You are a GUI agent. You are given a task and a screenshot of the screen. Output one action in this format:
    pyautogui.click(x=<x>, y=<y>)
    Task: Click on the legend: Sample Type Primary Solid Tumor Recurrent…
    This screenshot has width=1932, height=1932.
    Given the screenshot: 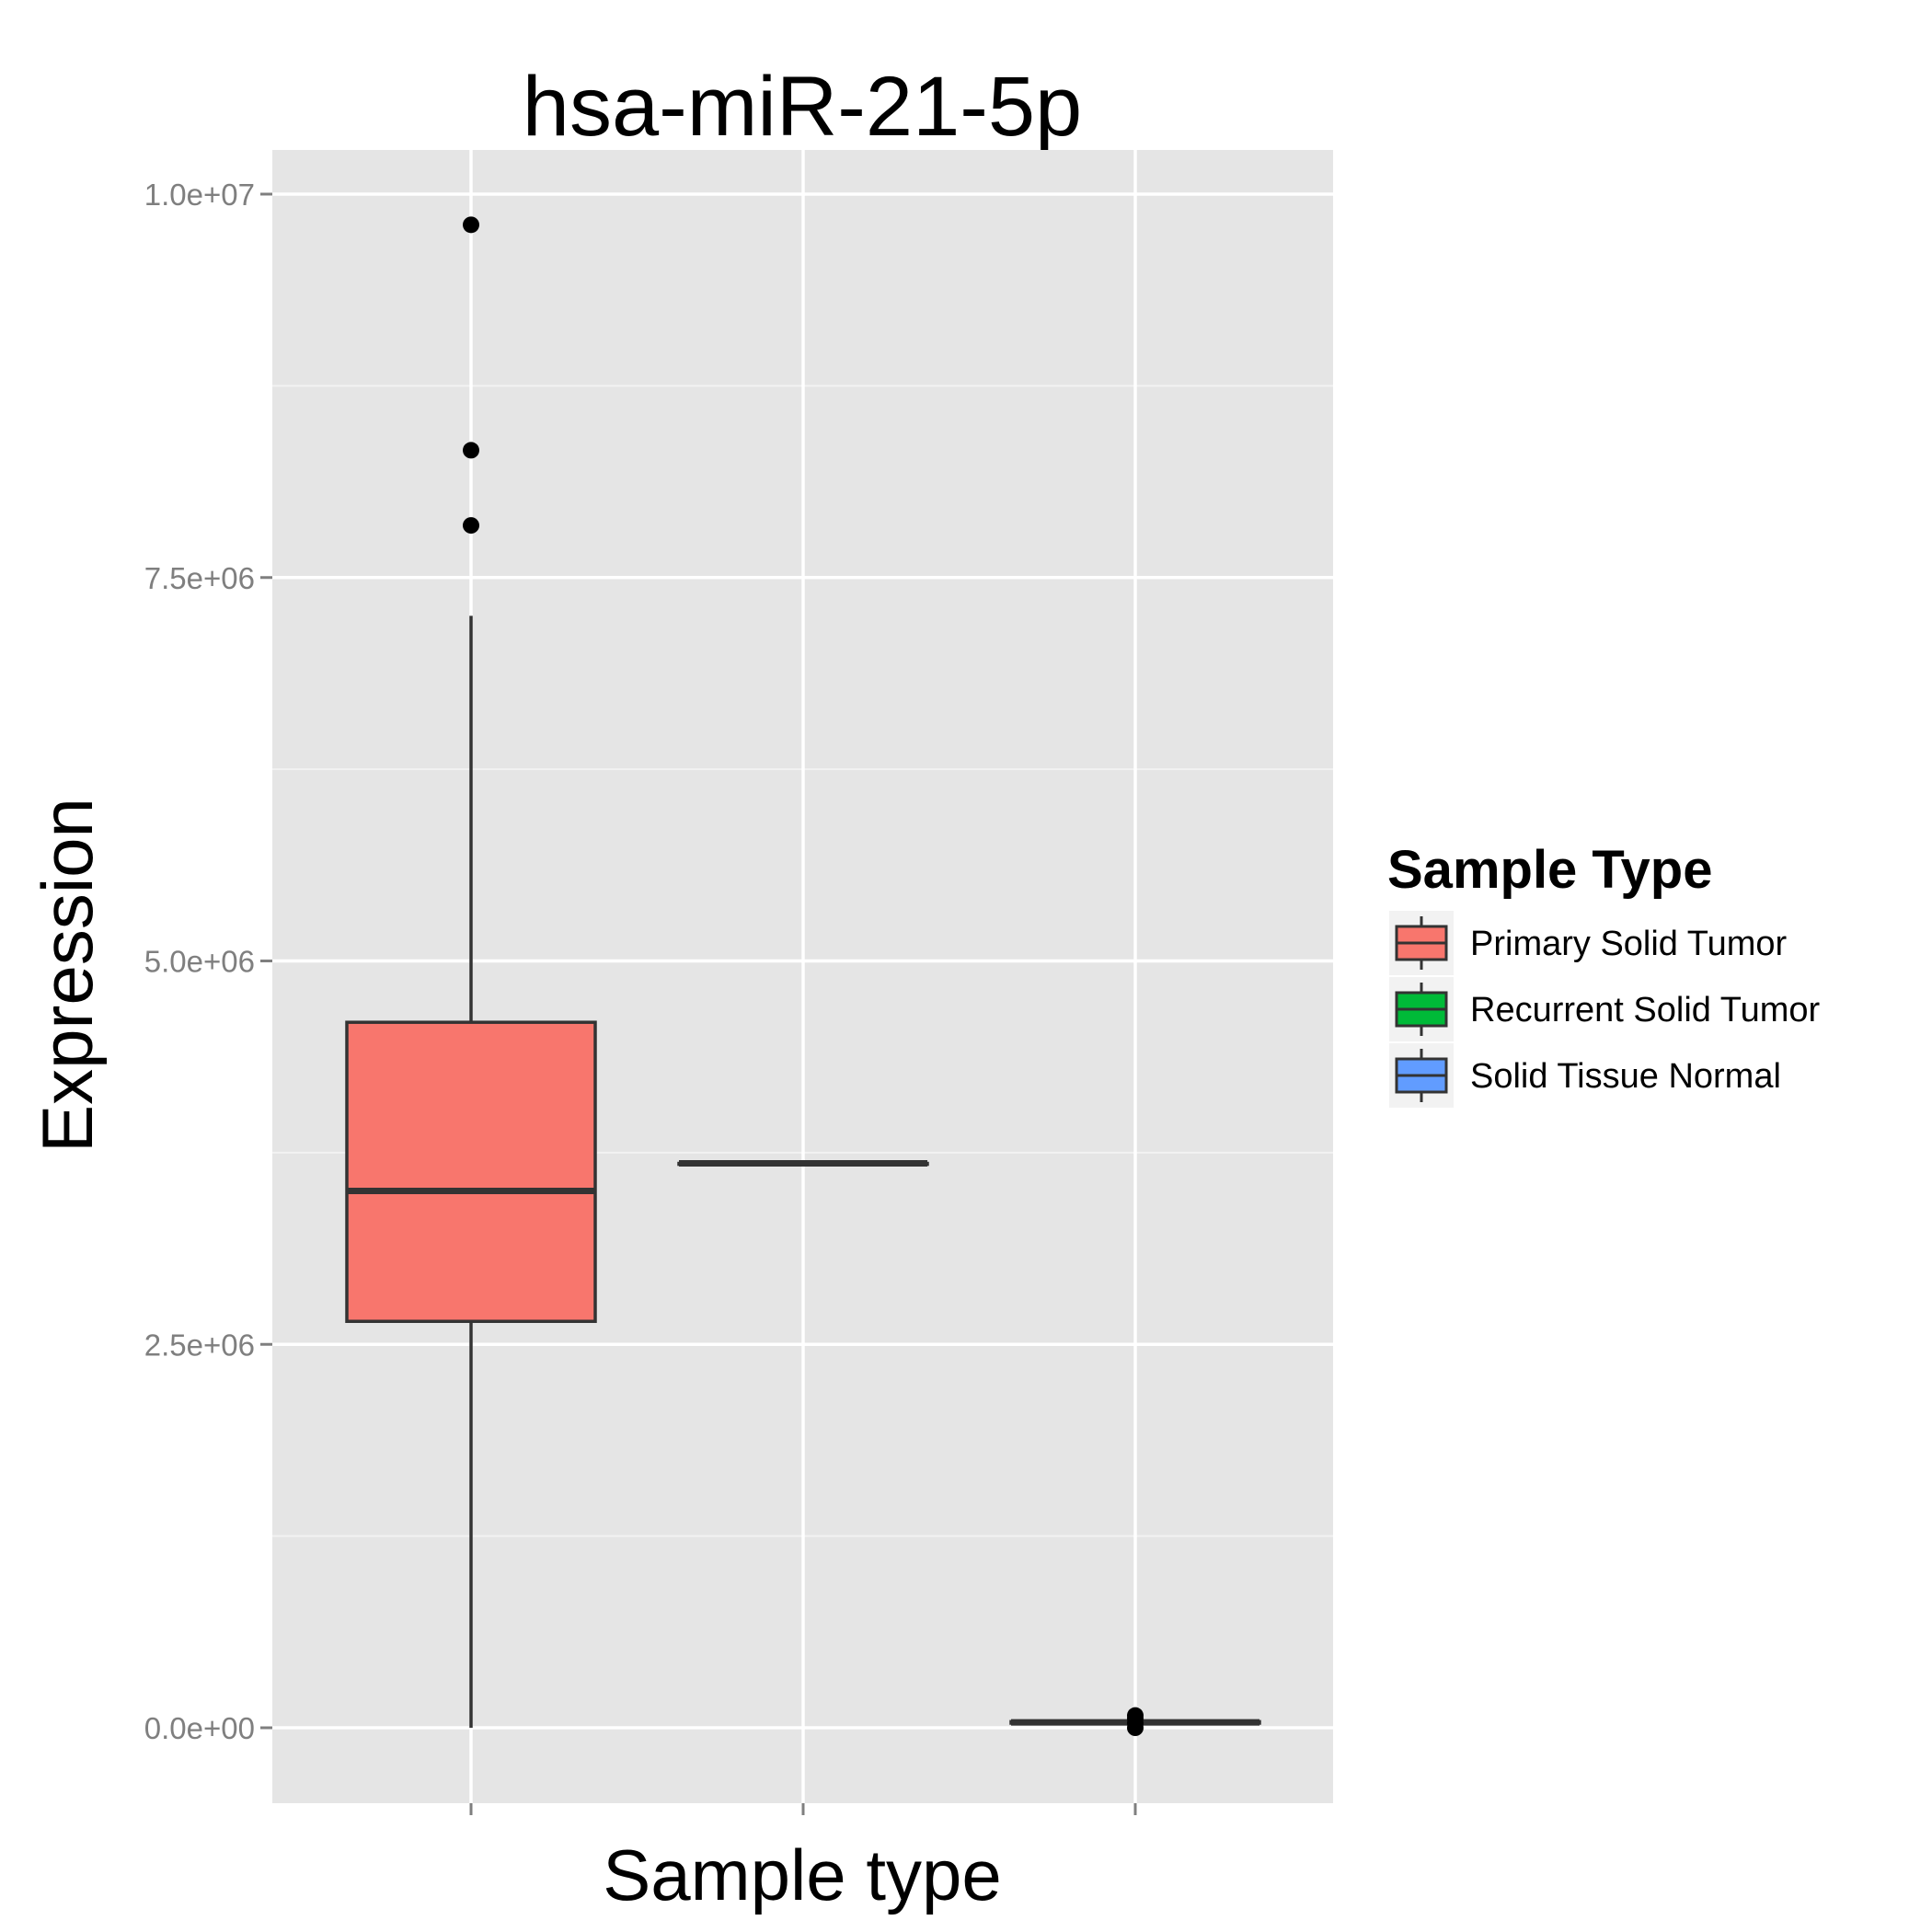 What is the action you would take?
    pyautogui.click(x=1603, y=974)
    